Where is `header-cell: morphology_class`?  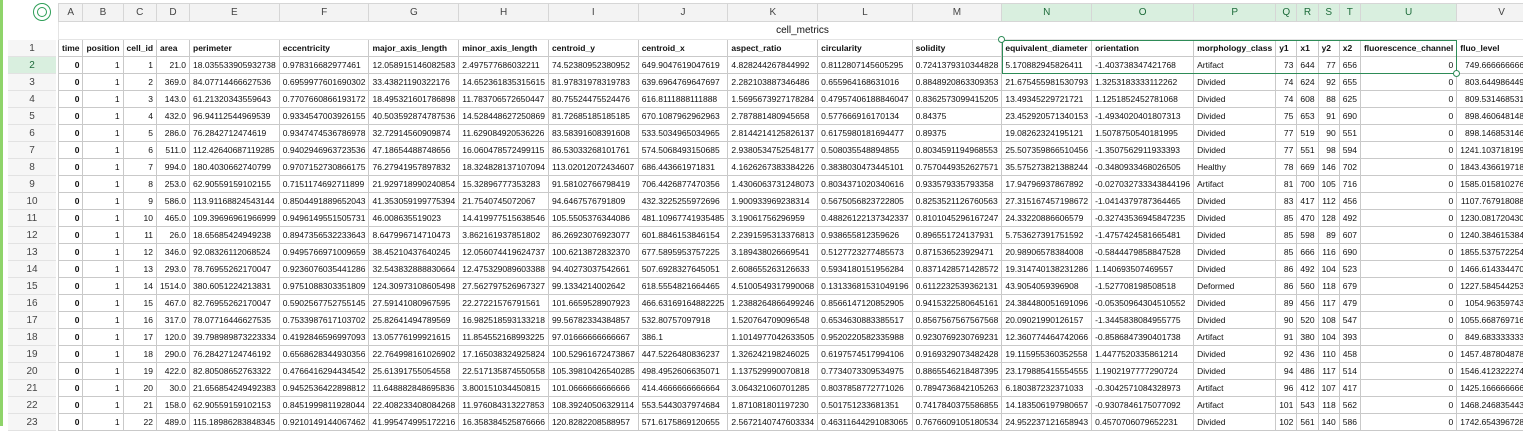 header-cell: morphology_class is located at coordinates (1235, 48).